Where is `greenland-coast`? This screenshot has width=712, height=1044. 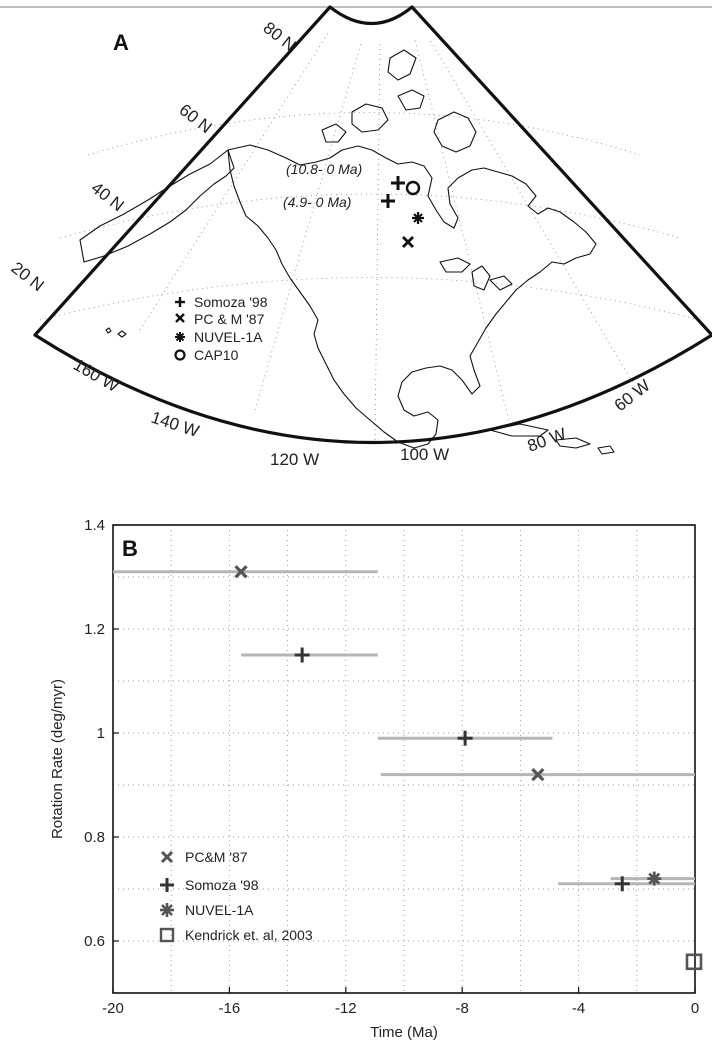 greenland-coast is located at coordinates (402, 65).